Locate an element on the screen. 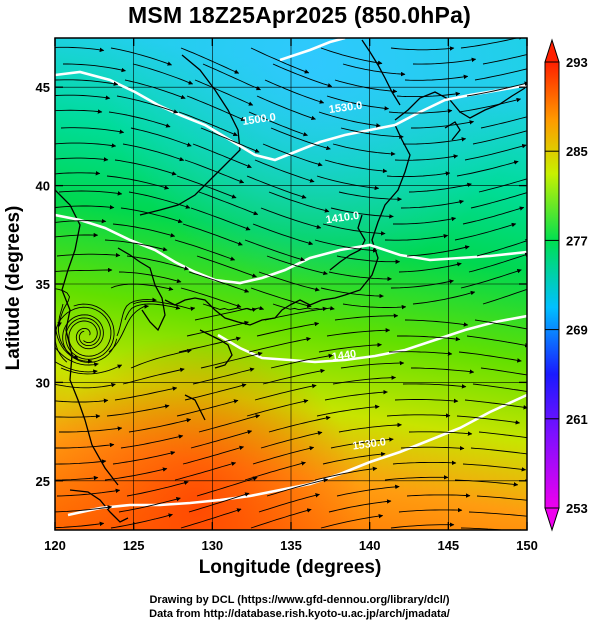 This screenshot has width=599, height=625. colorbar-tick-label: 277 is located at coordinates (577, 240).